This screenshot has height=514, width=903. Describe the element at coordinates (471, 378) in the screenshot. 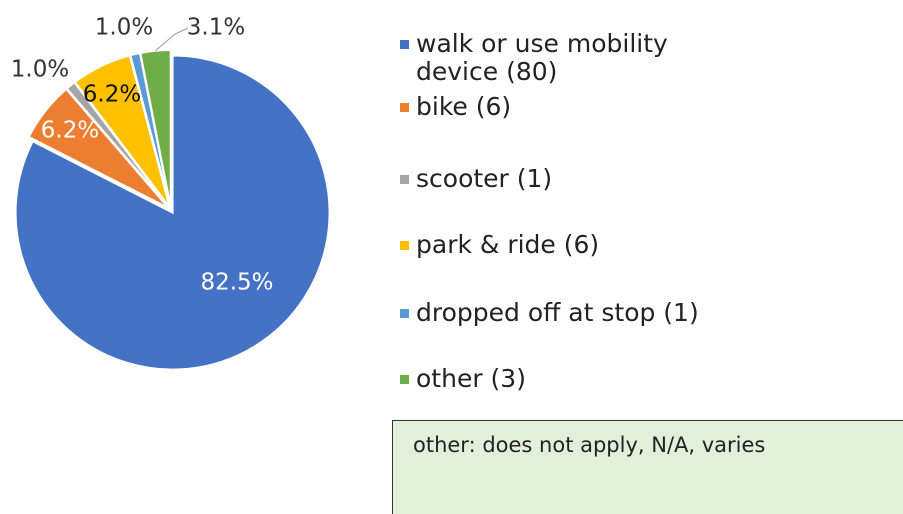

I see `legend-label: other (3)` at that location.